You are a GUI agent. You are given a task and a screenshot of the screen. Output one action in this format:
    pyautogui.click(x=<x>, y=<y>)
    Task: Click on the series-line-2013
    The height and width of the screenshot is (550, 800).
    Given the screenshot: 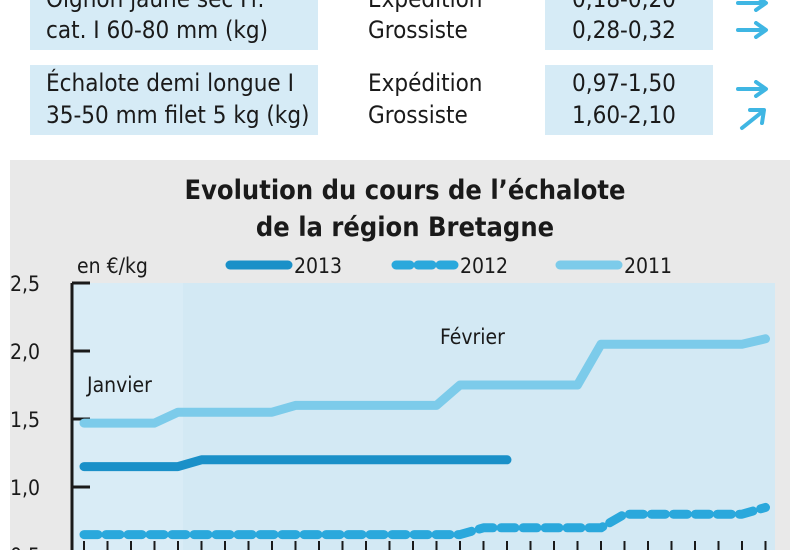 What is the action you would take?
    pyautogui.click(x=295, y=463)
    